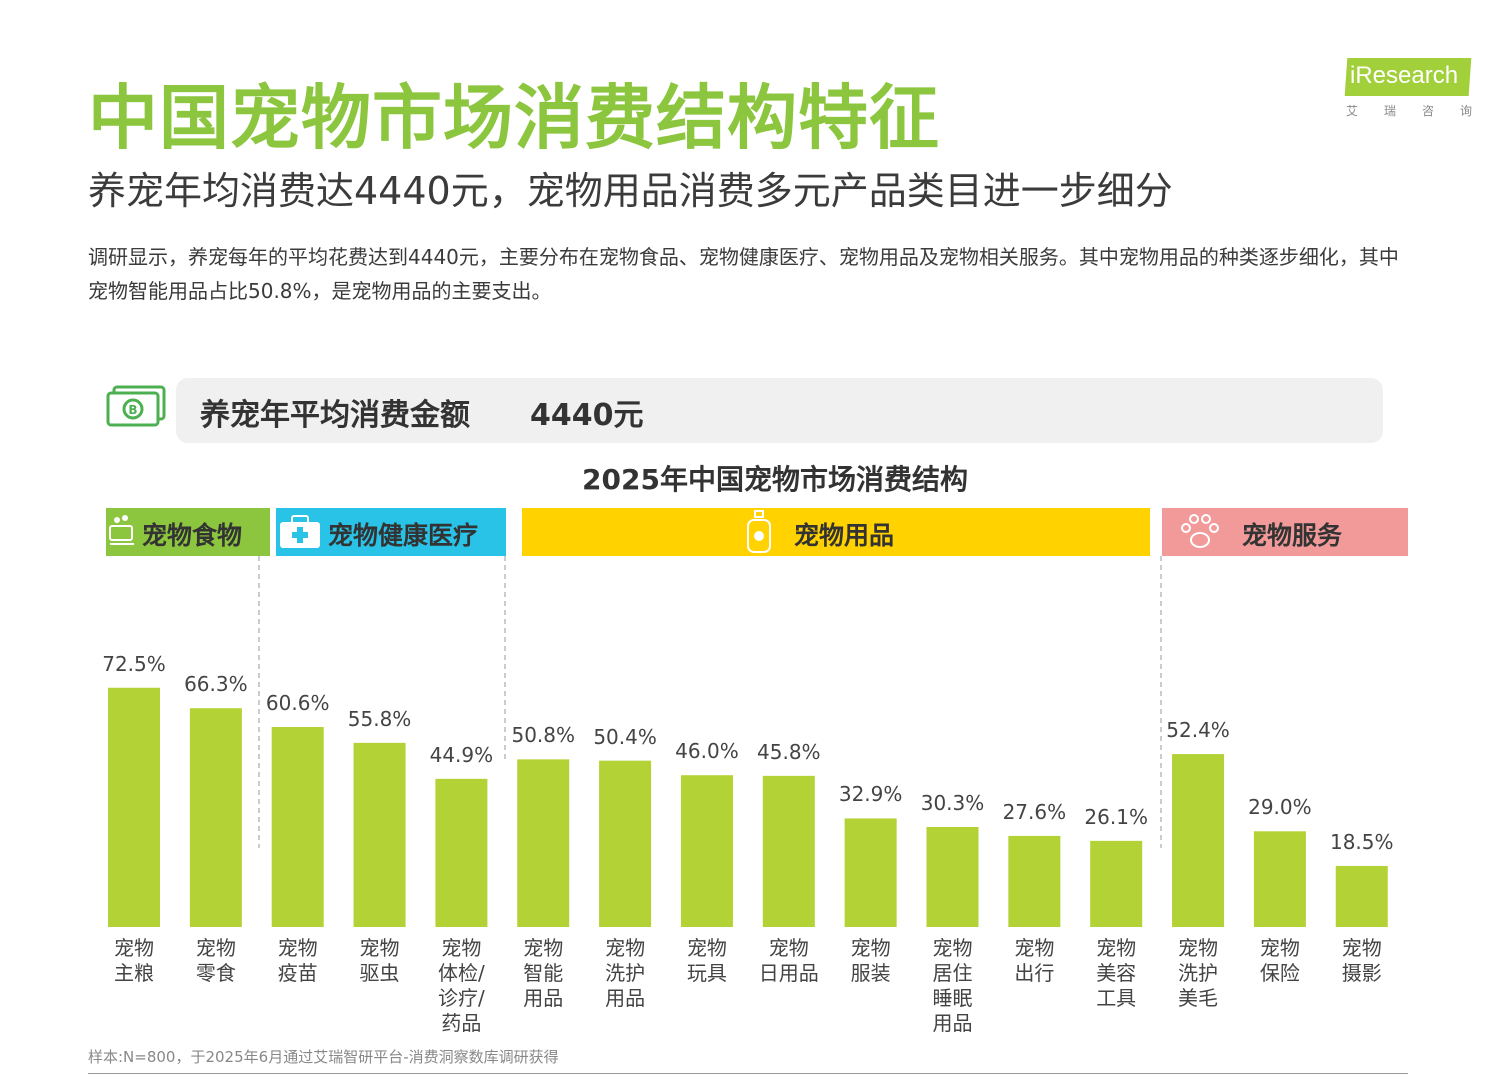 This screenshot has width=1490, height=1080. What do you see at coordinates (1417, 90) in the screenshot?
I see `iresearch-logo: iResearch 艾瑞咨询` at bounding box center [1417, 90].